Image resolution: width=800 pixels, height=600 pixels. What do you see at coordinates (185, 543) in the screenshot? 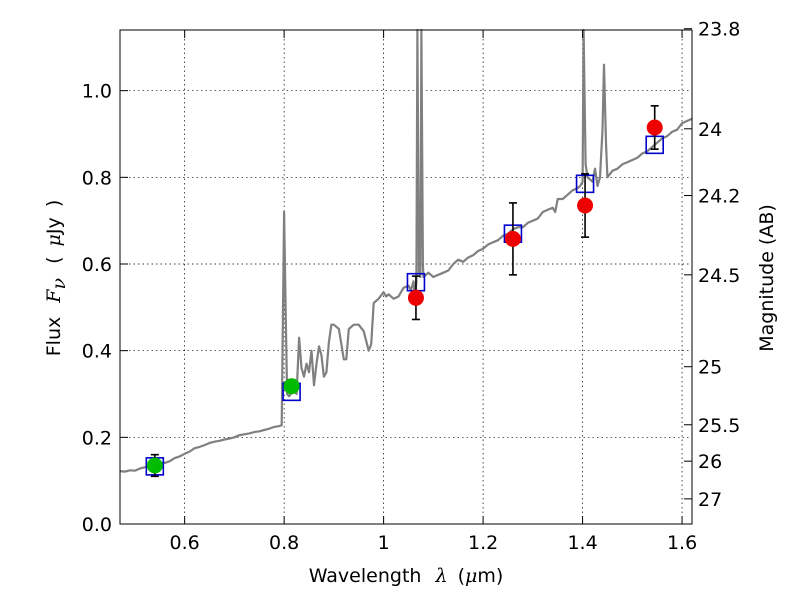
I see `x-tick-label: 0.6` at bounding box center [185, 543].